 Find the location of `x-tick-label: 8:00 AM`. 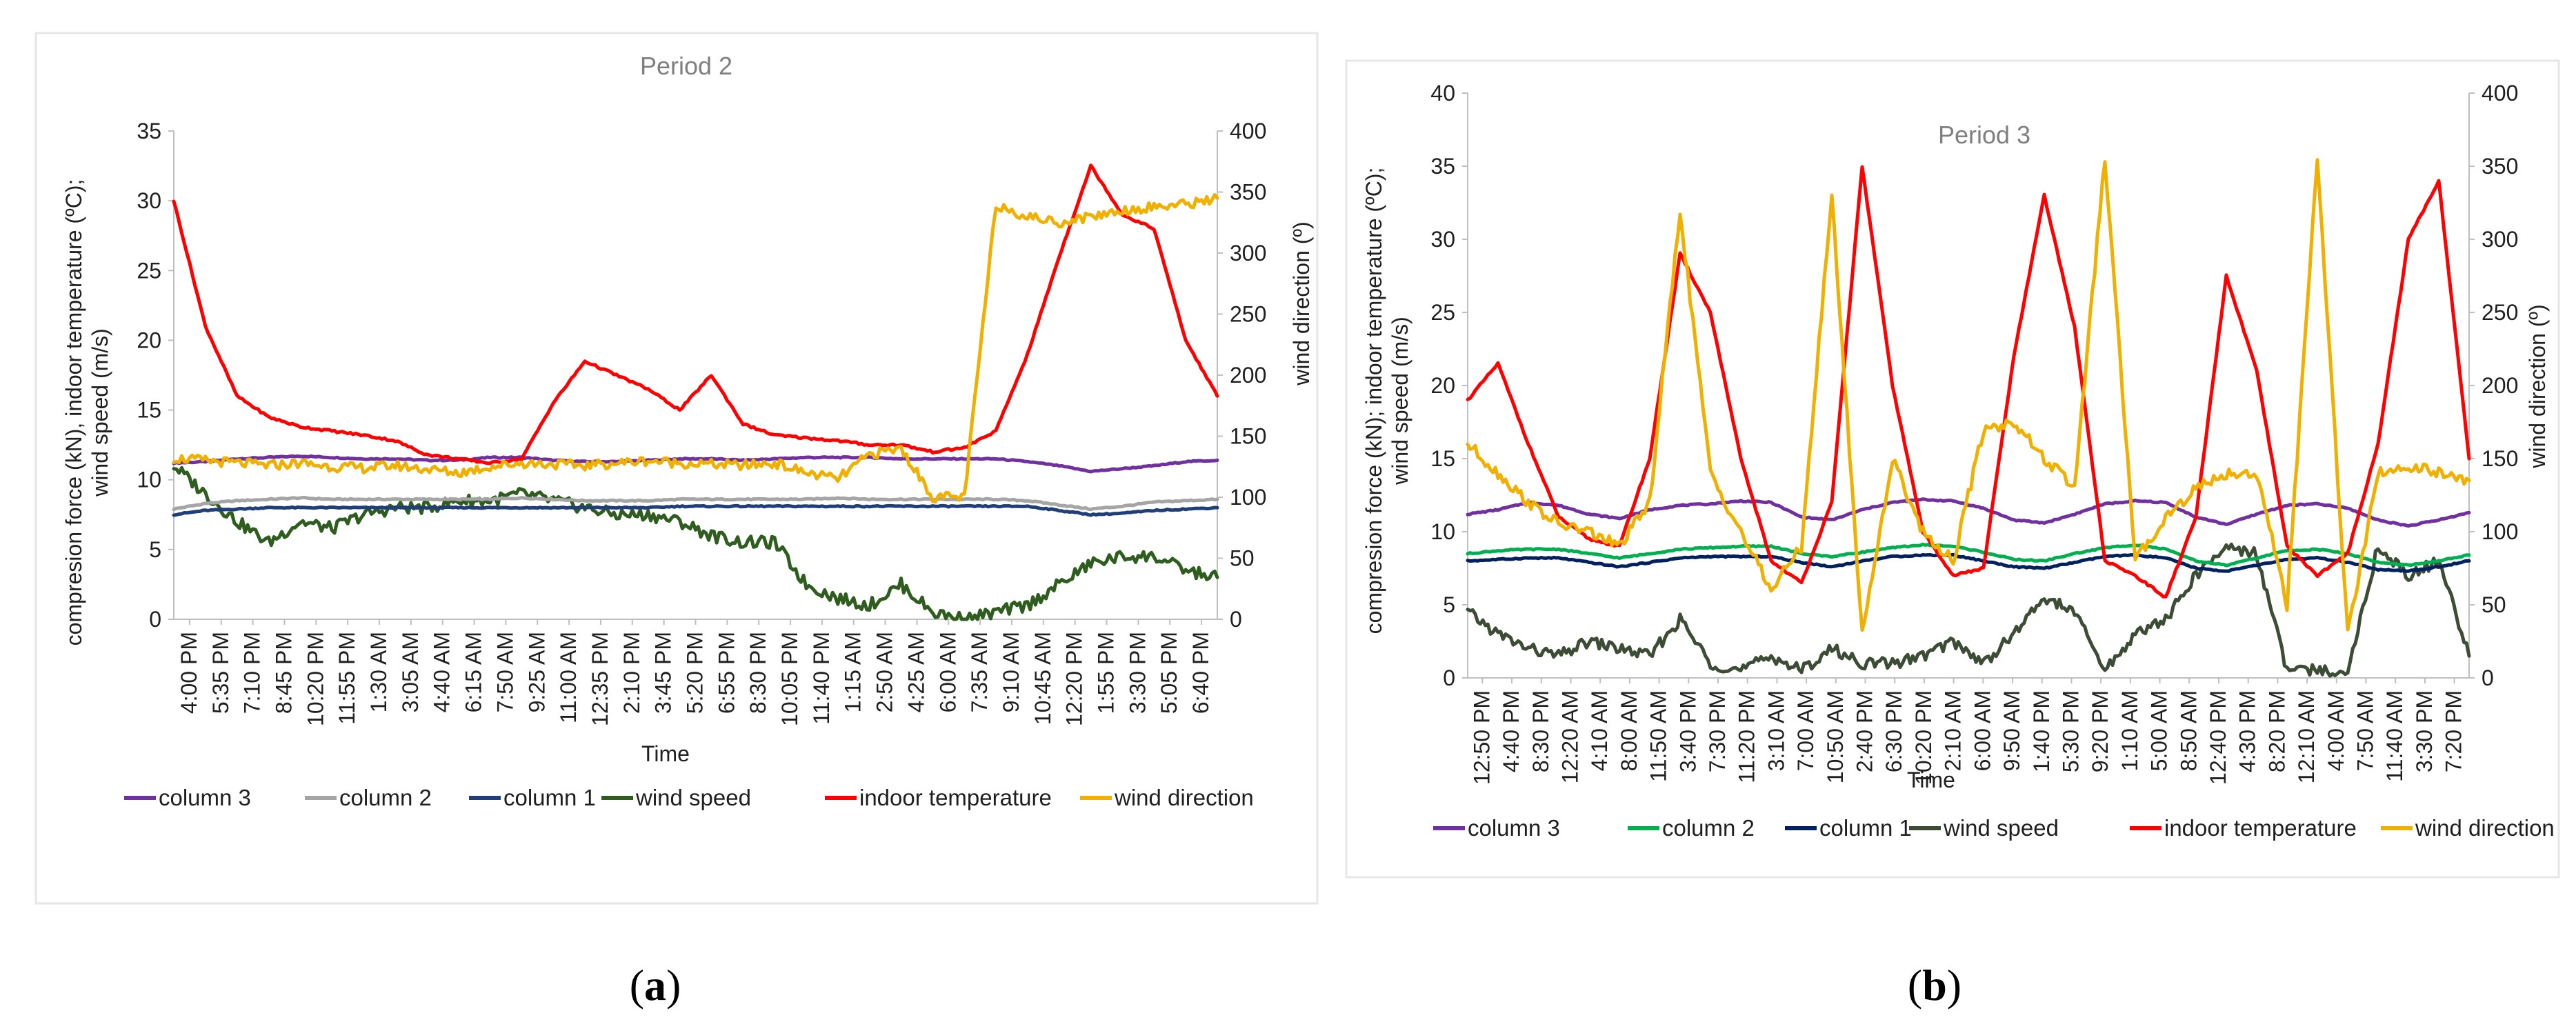

x-tick-label: 8:00 AM is located at coordinates (1629, 730).